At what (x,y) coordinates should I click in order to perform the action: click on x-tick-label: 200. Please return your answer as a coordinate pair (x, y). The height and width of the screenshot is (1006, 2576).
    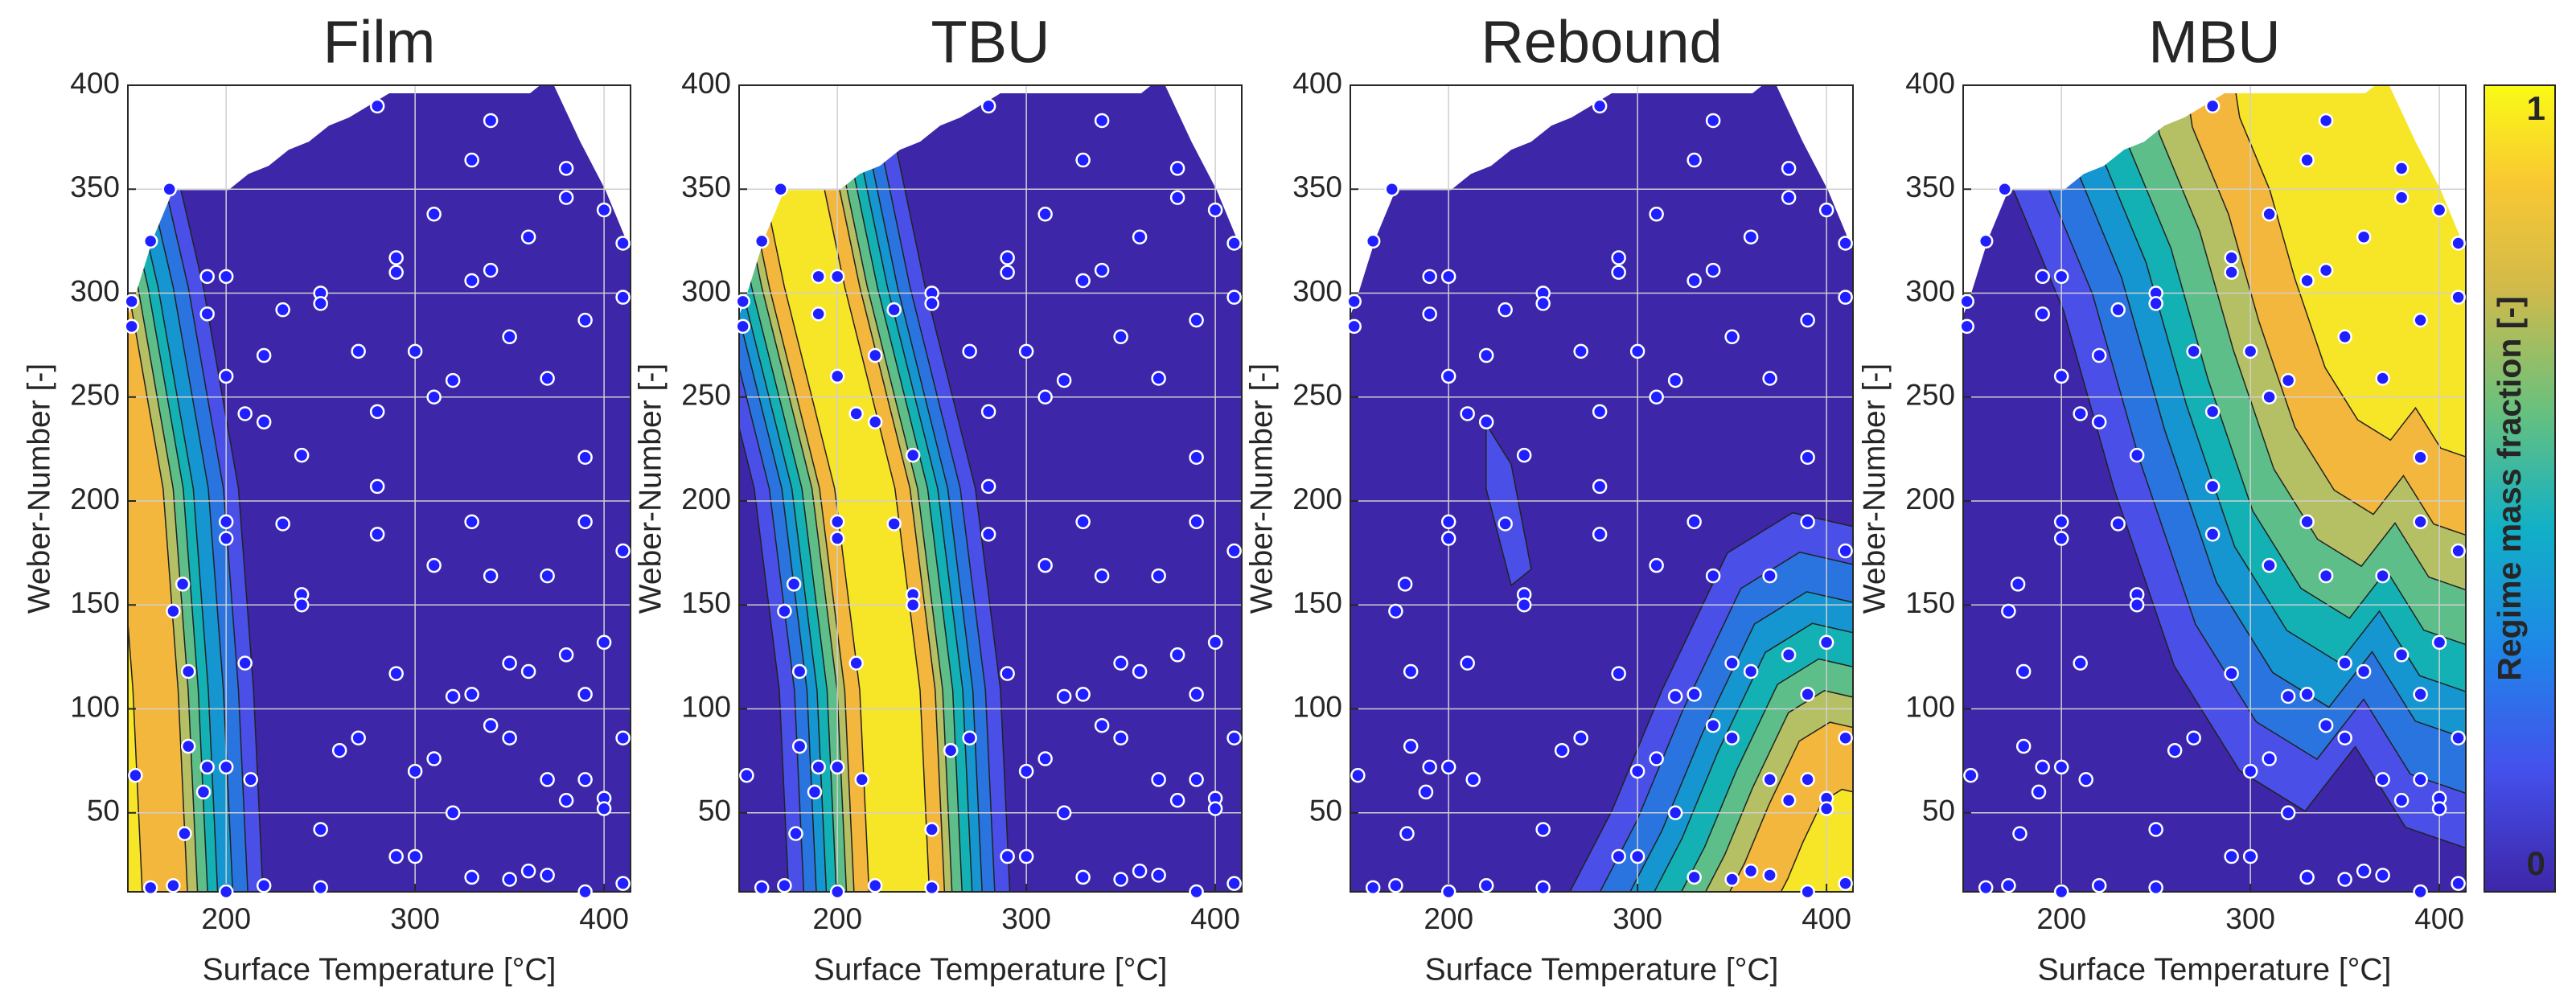
    Looking at the image, I should click on (226, 918).